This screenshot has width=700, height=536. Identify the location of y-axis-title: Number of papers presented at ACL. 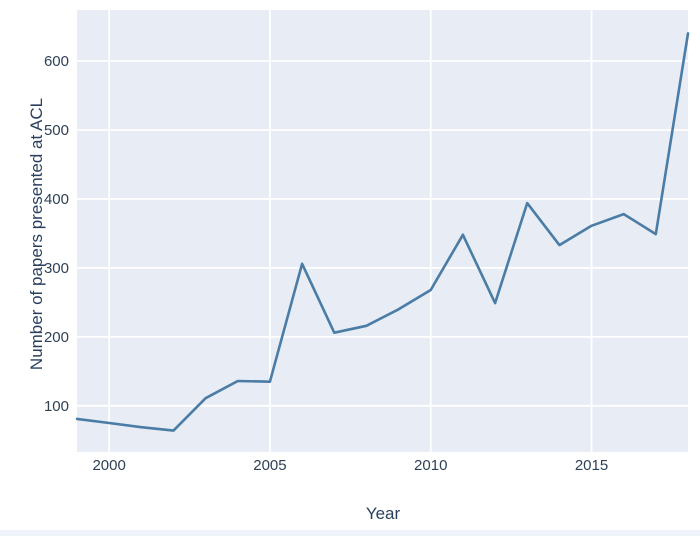
(36, 234).